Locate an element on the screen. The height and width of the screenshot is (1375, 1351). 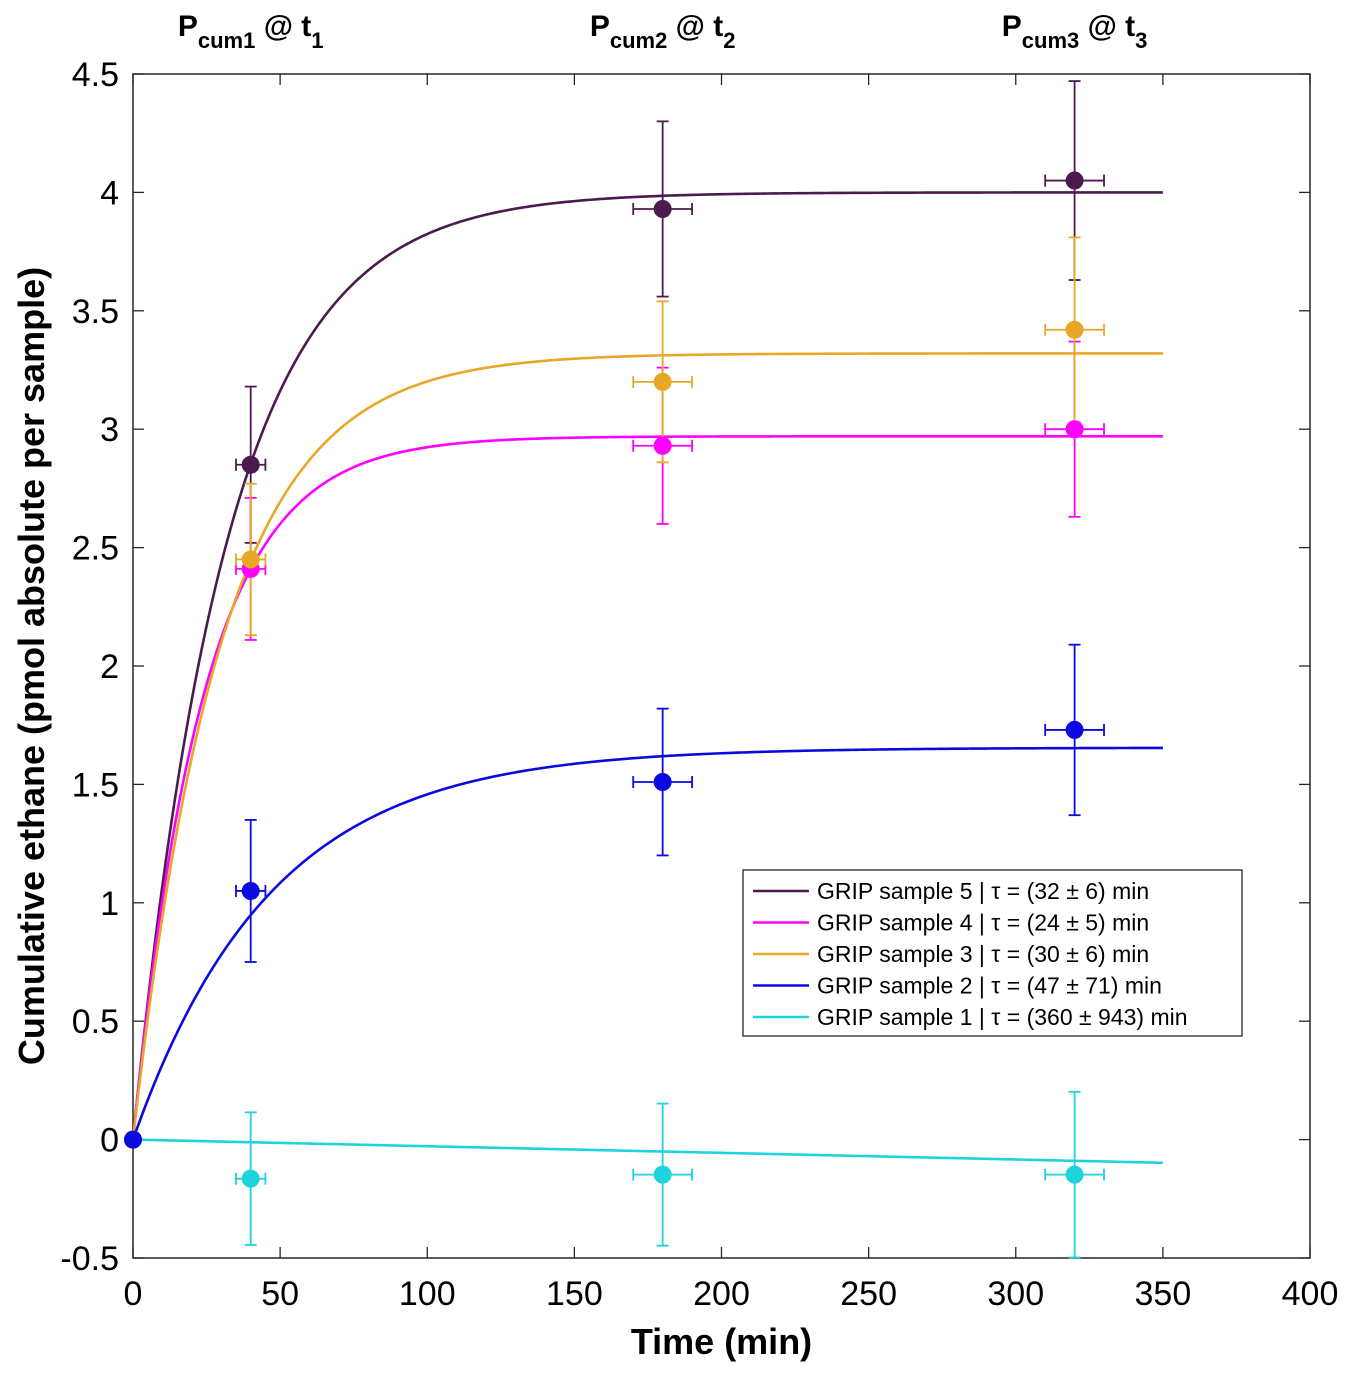
x-tick-label: 0 is located at coordinates (133, 1294).